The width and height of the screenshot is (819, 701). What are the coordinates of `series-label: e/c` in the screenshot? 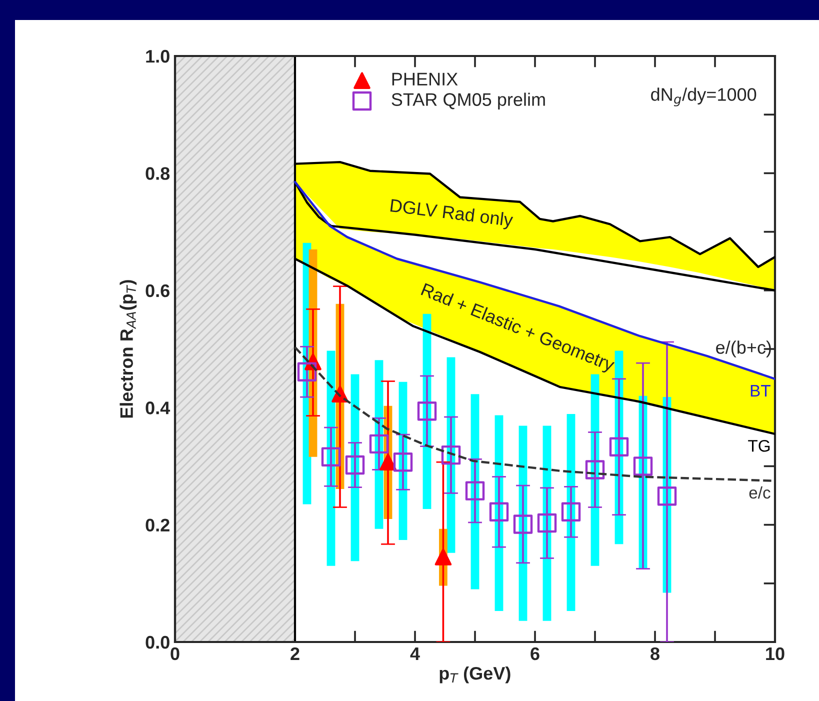 It's located at (759, 492).